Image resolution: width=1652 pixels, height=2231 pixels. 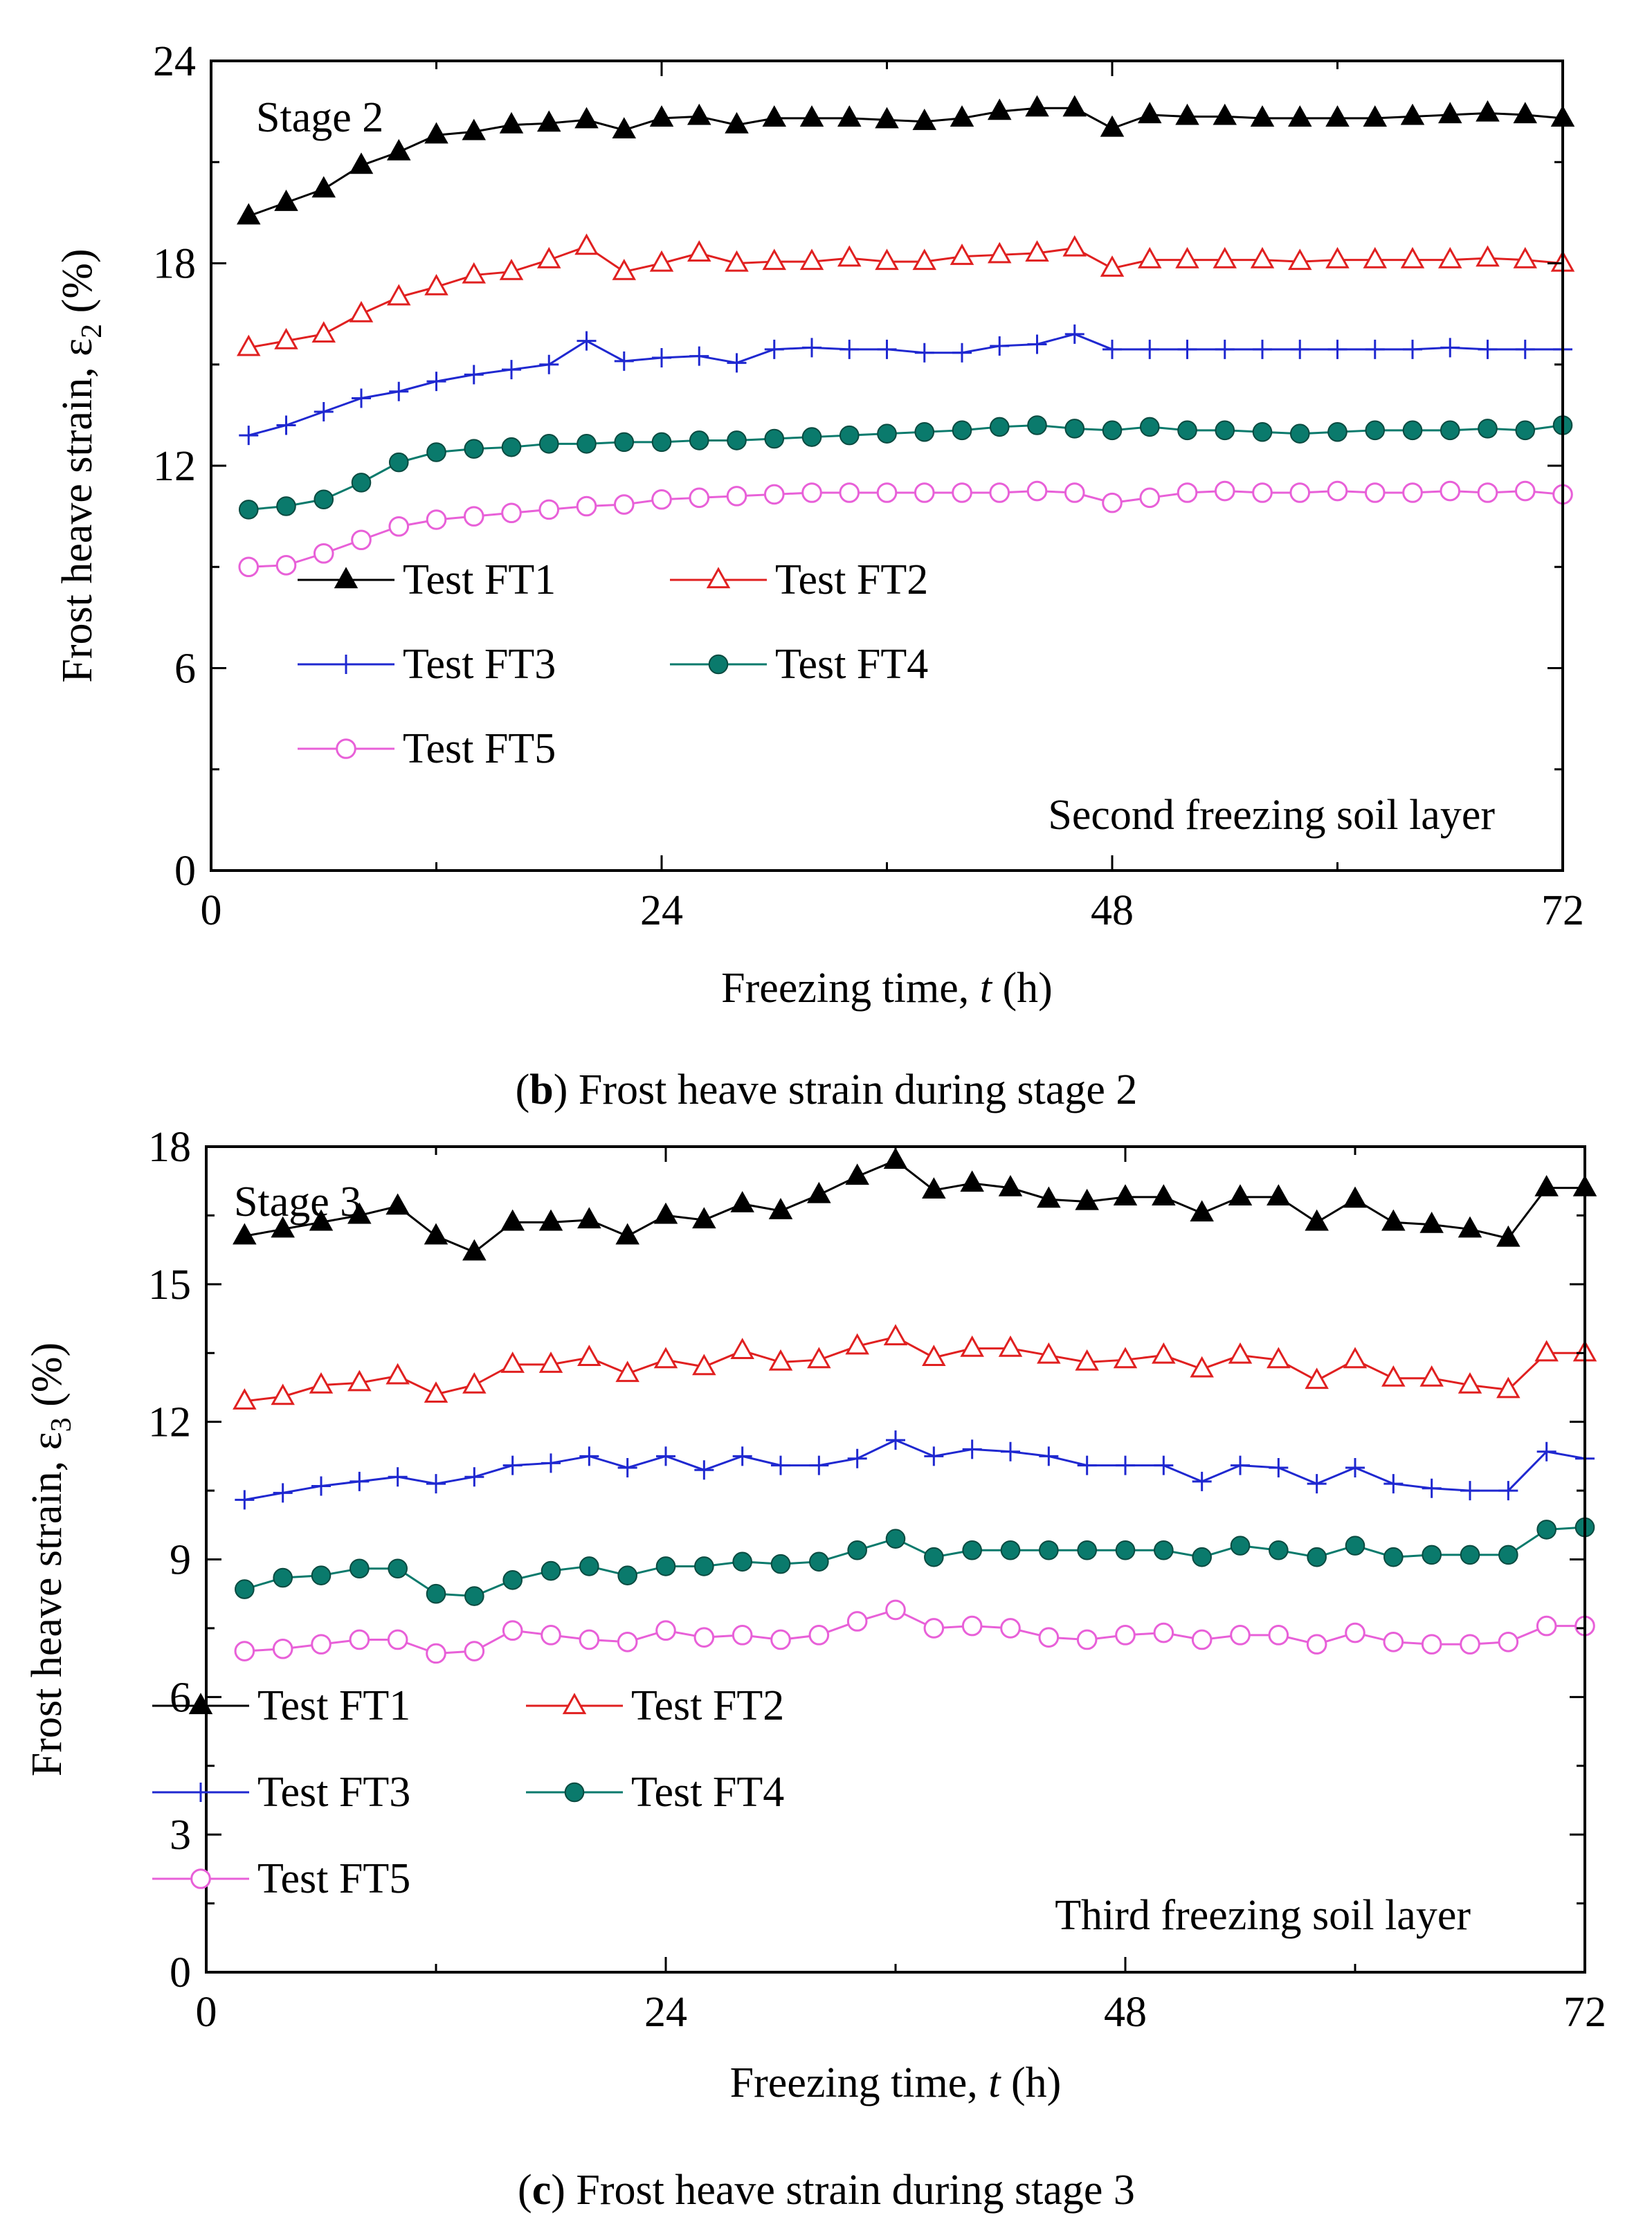 What do you see at coordinates (850, 988) in the screenshot?
I see `x-axis-title-text-b: Freezing time,` at bounding box center [850, 988].